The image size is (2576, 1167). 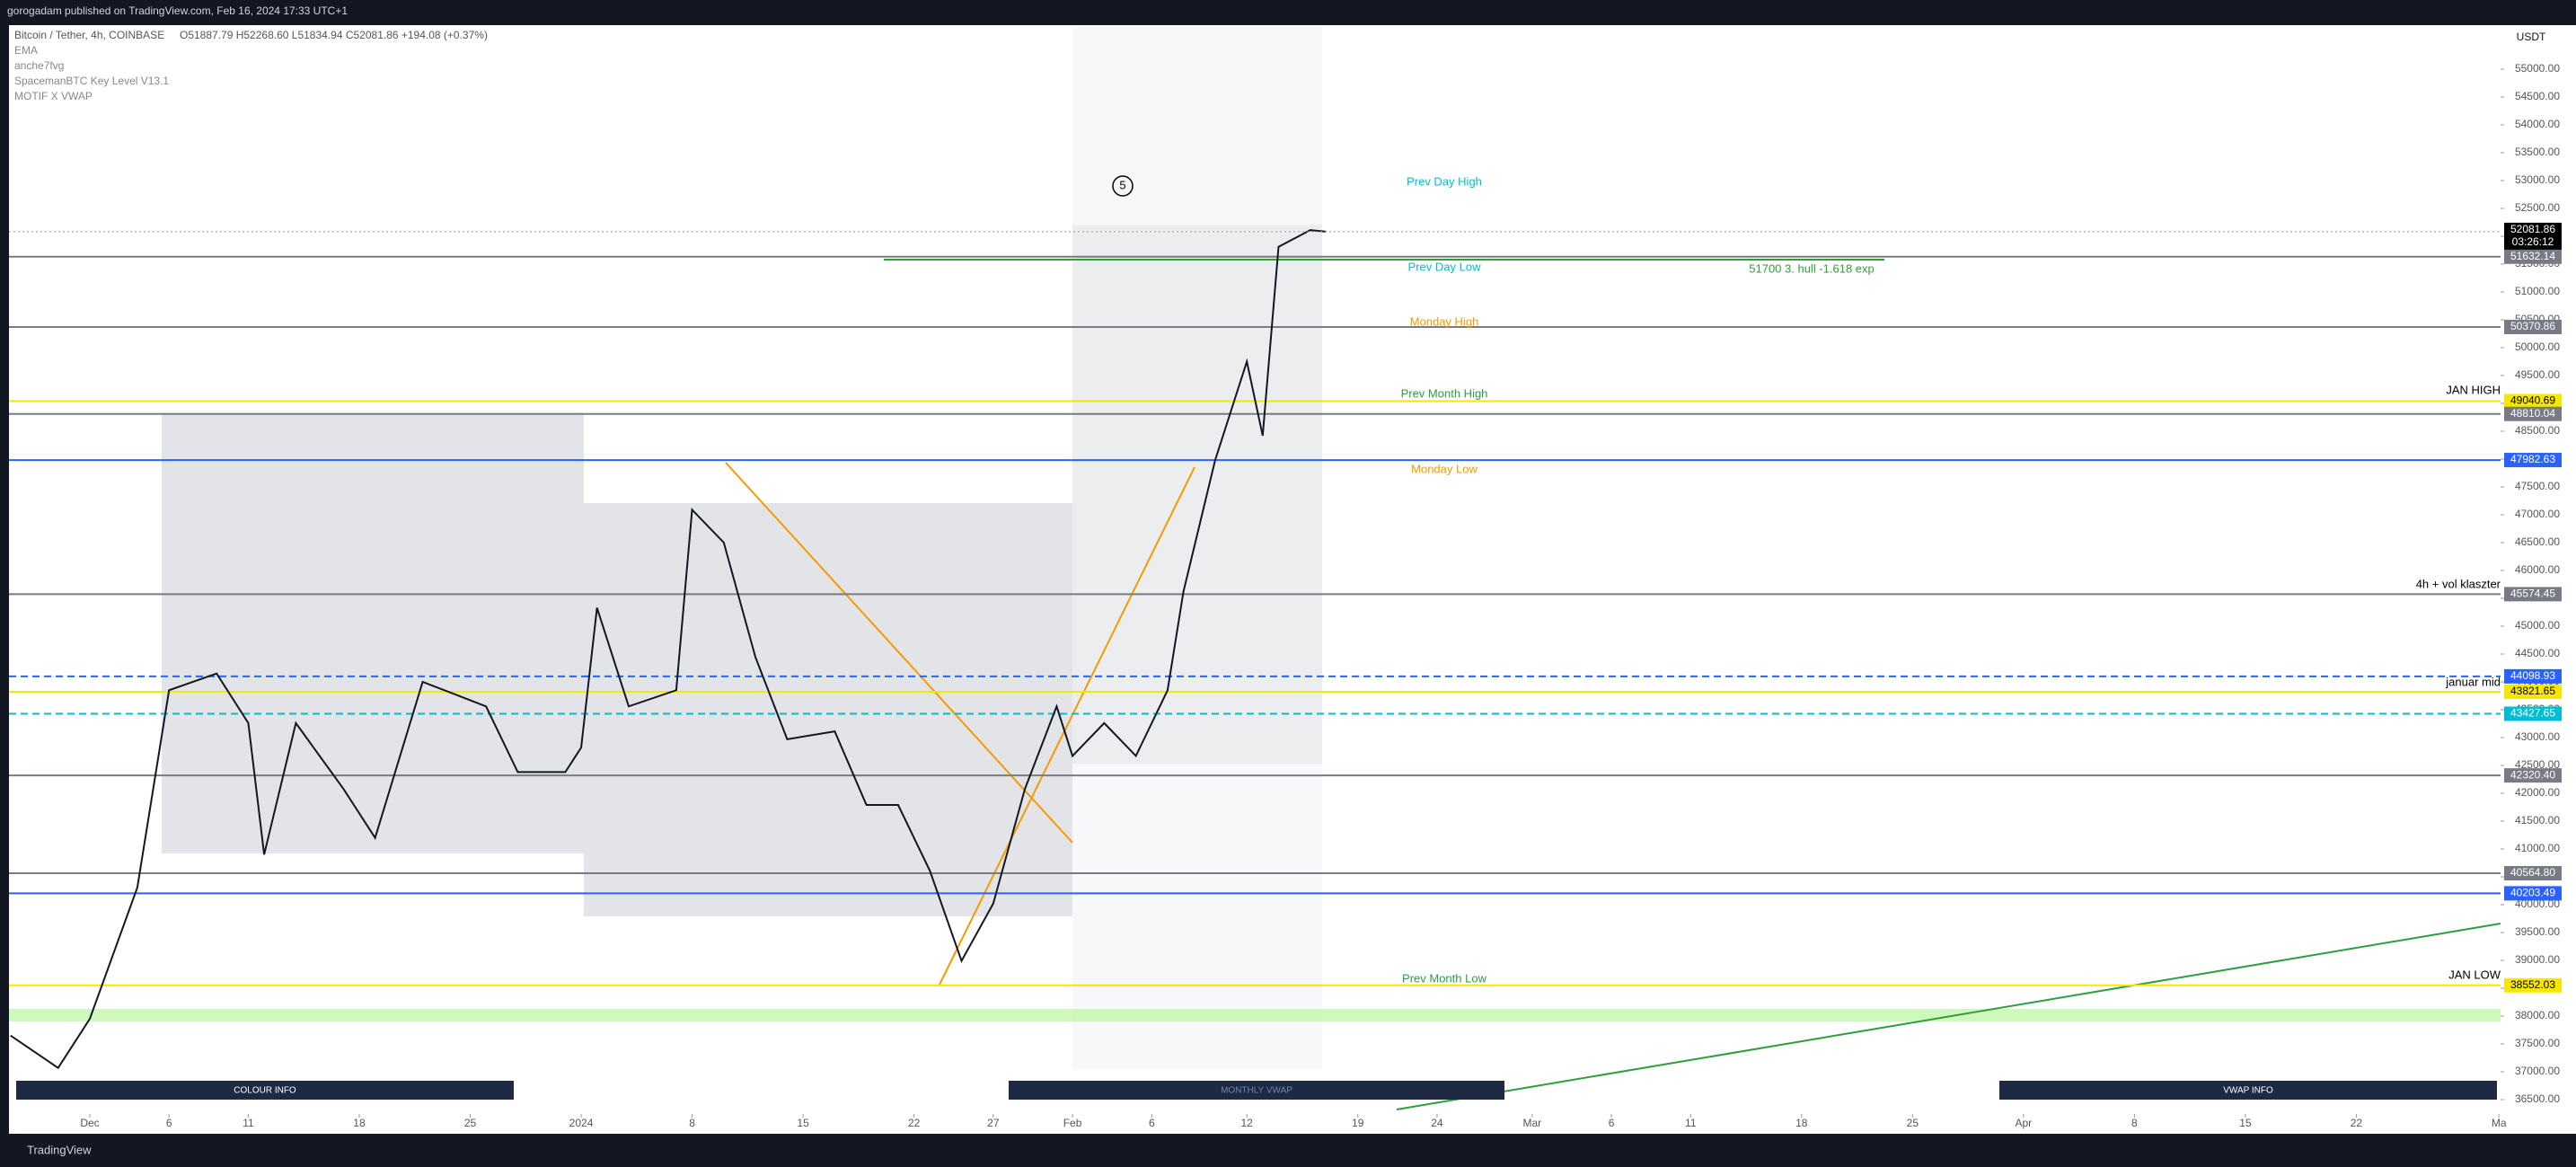 I want to click on info-button-label: VWAP INFO, so click(x=2248, y=1091).